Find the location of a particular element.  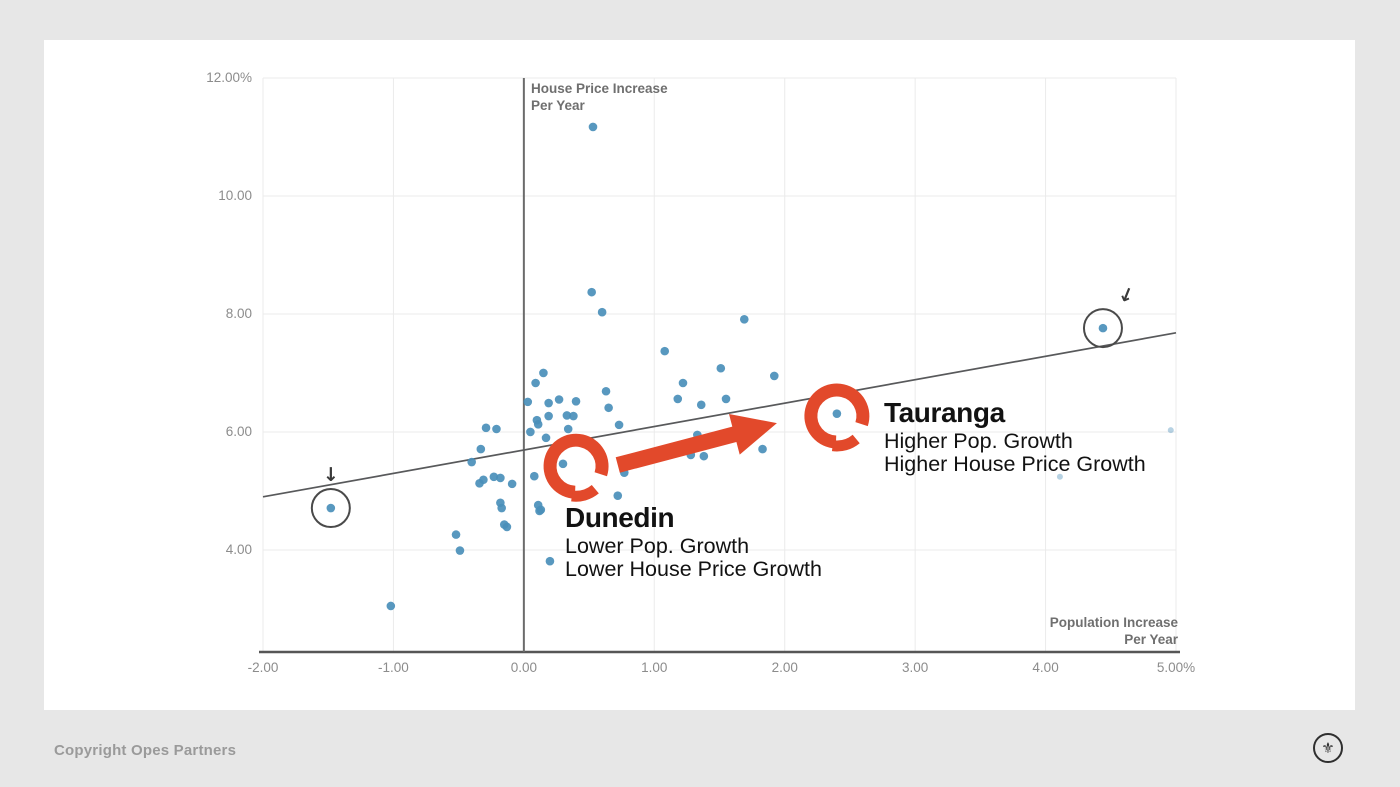

tauranga-title: Tauranga is located at coordinates (944, 412).